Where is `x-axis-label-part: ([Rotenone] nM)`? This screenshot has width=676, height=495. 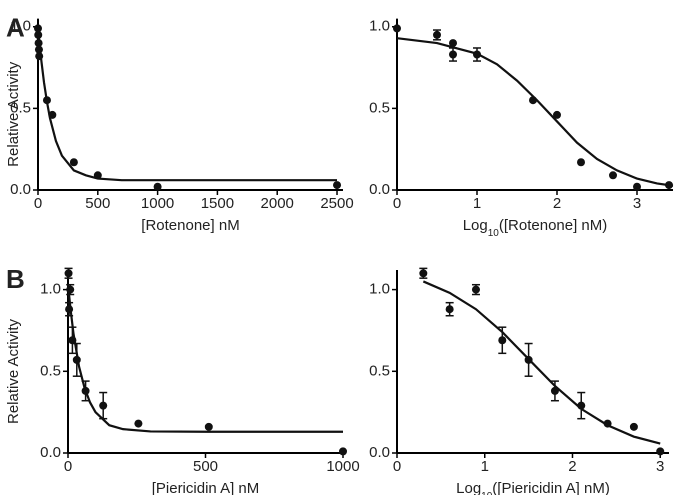 x-axis-label-part: ([Rotenone] nM) is located at coordinates (553, 225).